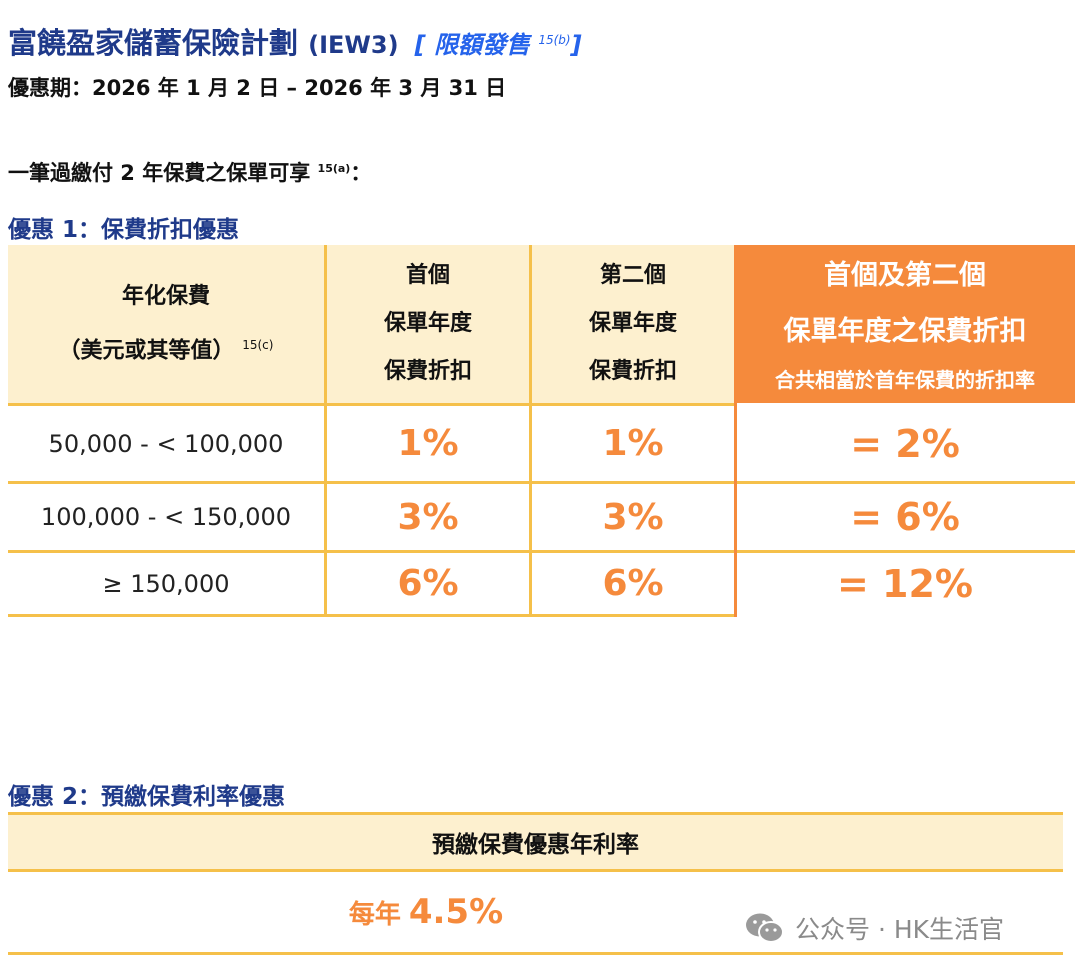 This screenshot has width=1080, height=969. I want to click on eligibility-colon: ：, so click(361, 173).